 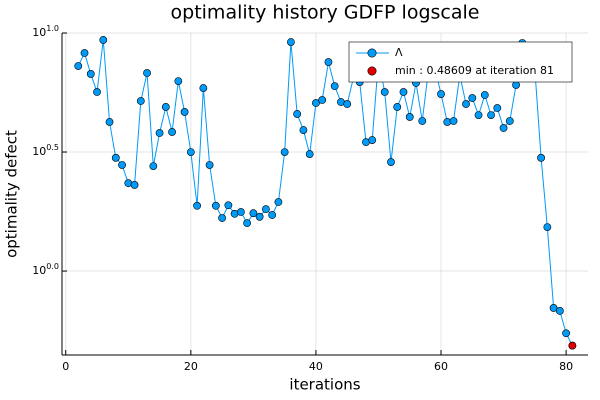 I want to click on legend-box, so click(x=460, y=62).